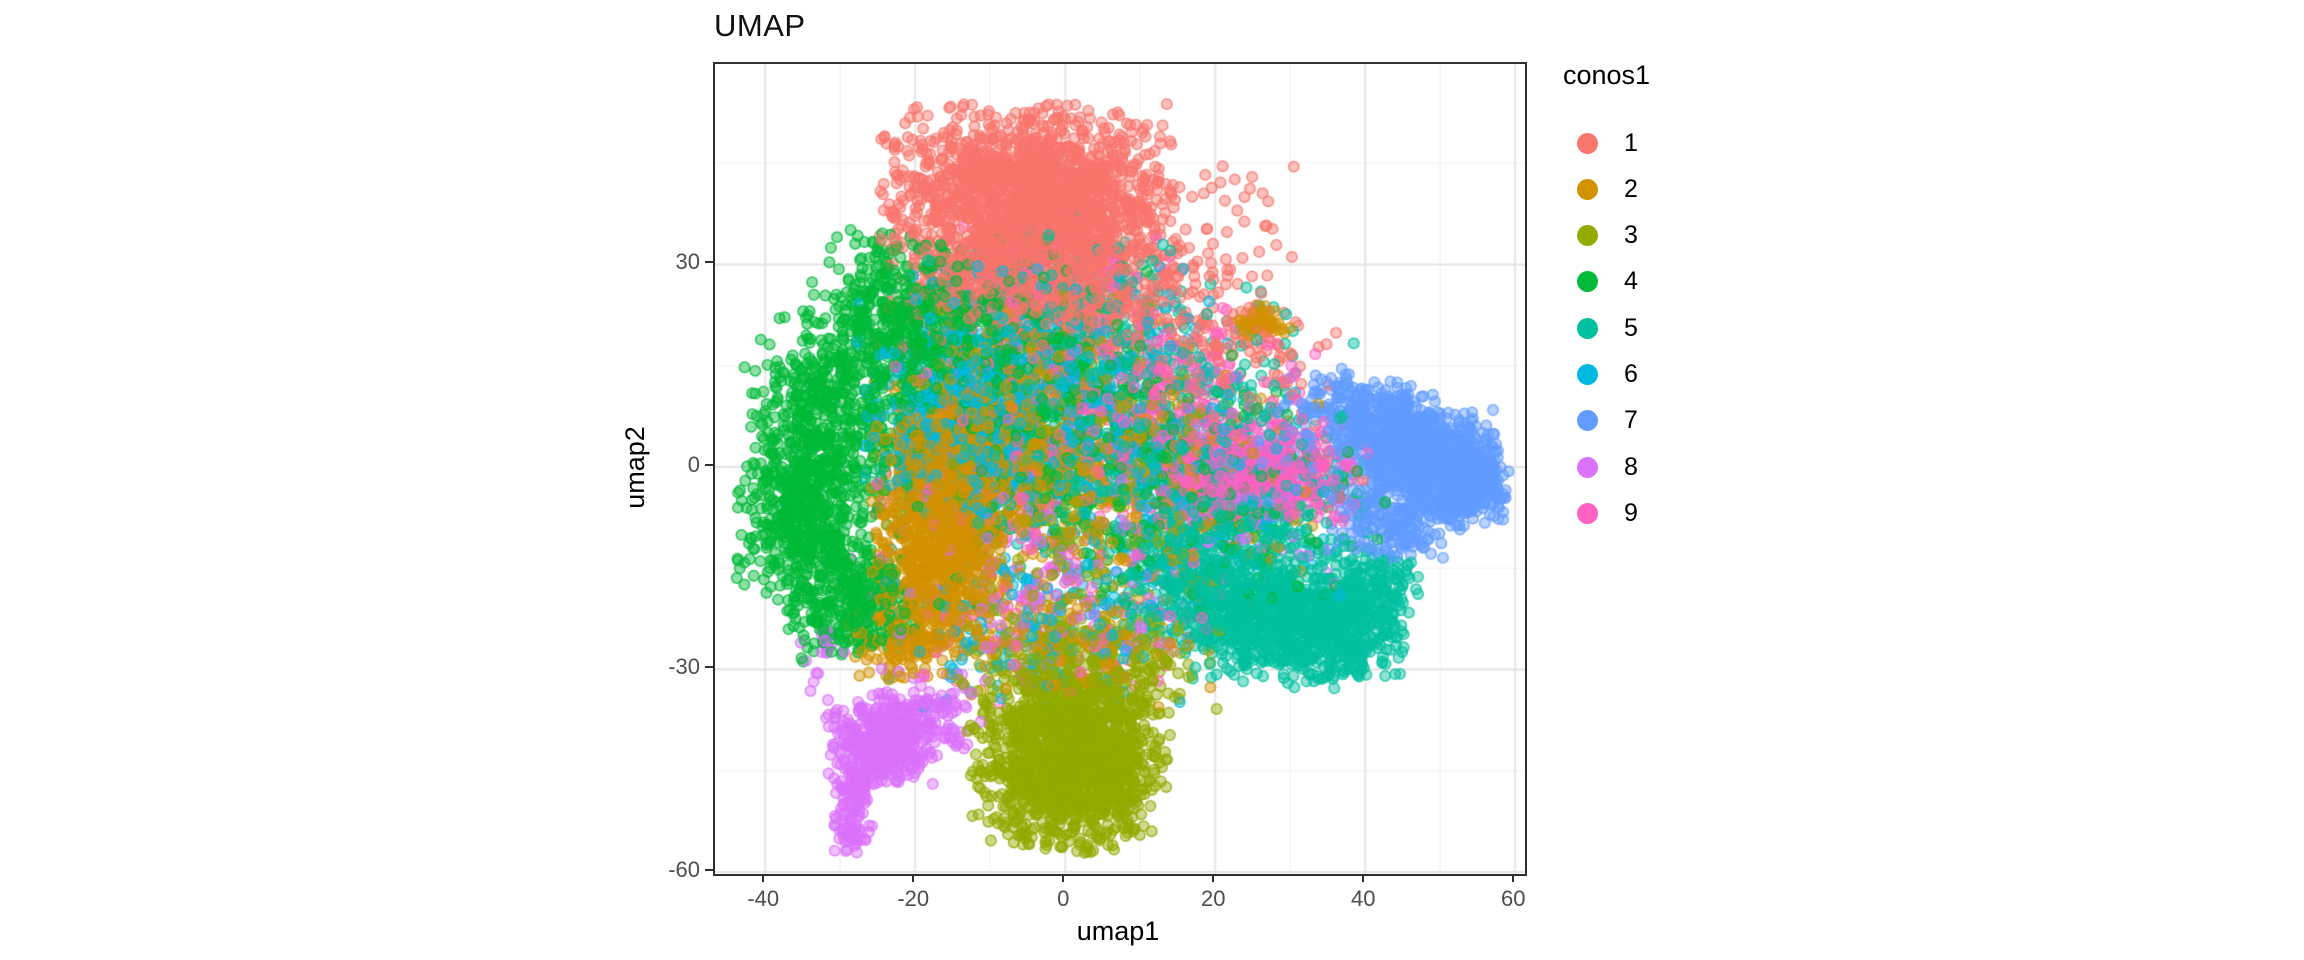  Describe the element at coordinates (1600, 513) in the screenshot. I see `legend-item-9: 9` at that location.